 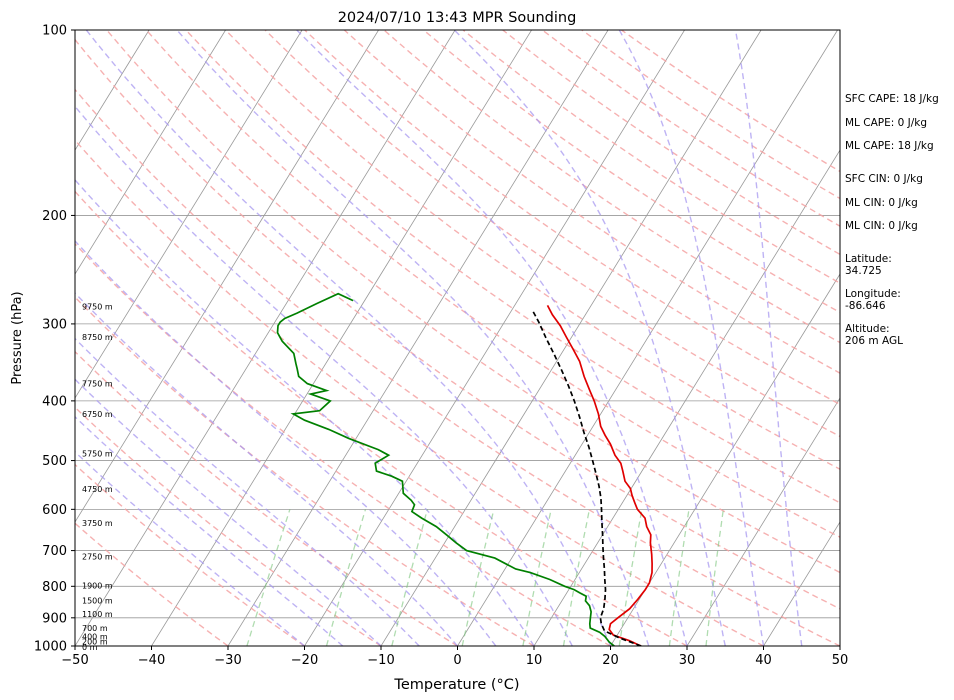 I want to click on chart-title: 2024/07/10 13:43 MPR Sounding, so click(x=457, y=18).